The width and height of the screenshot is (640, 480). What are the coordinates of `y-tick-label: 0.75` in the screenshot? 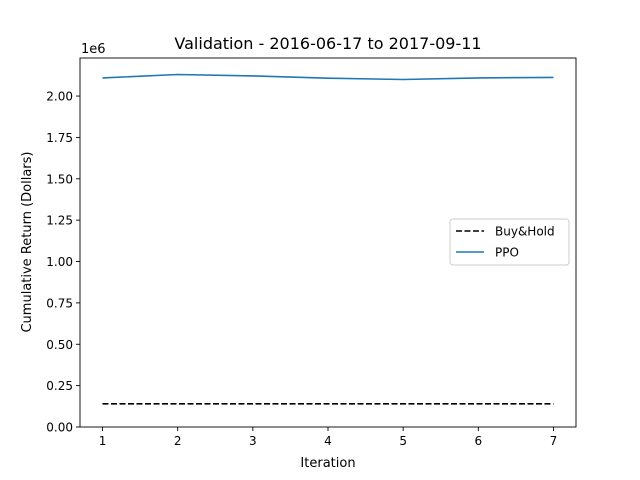 It's located at (59, 303).